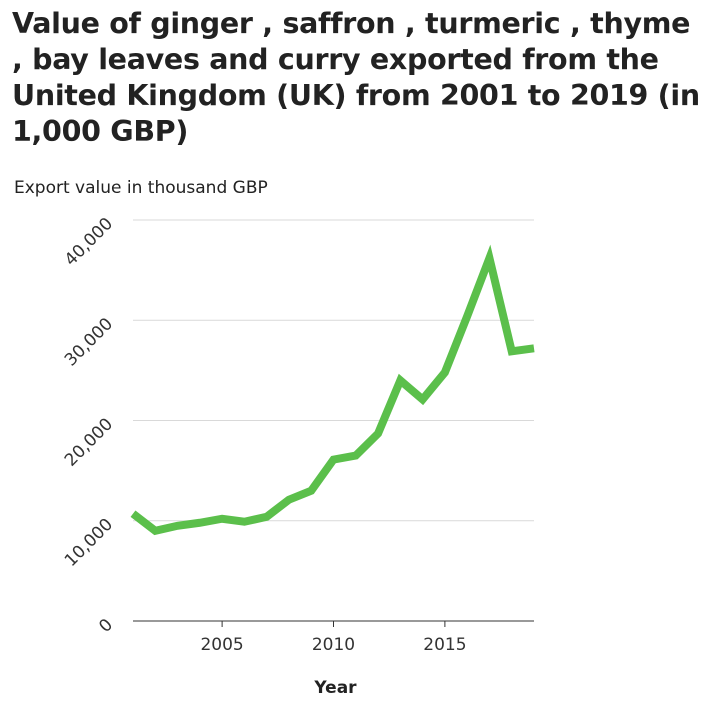 The height and width of the screenshot is (708, 708). I want to click on y-tick-label: 40,000, so click(89, 242).